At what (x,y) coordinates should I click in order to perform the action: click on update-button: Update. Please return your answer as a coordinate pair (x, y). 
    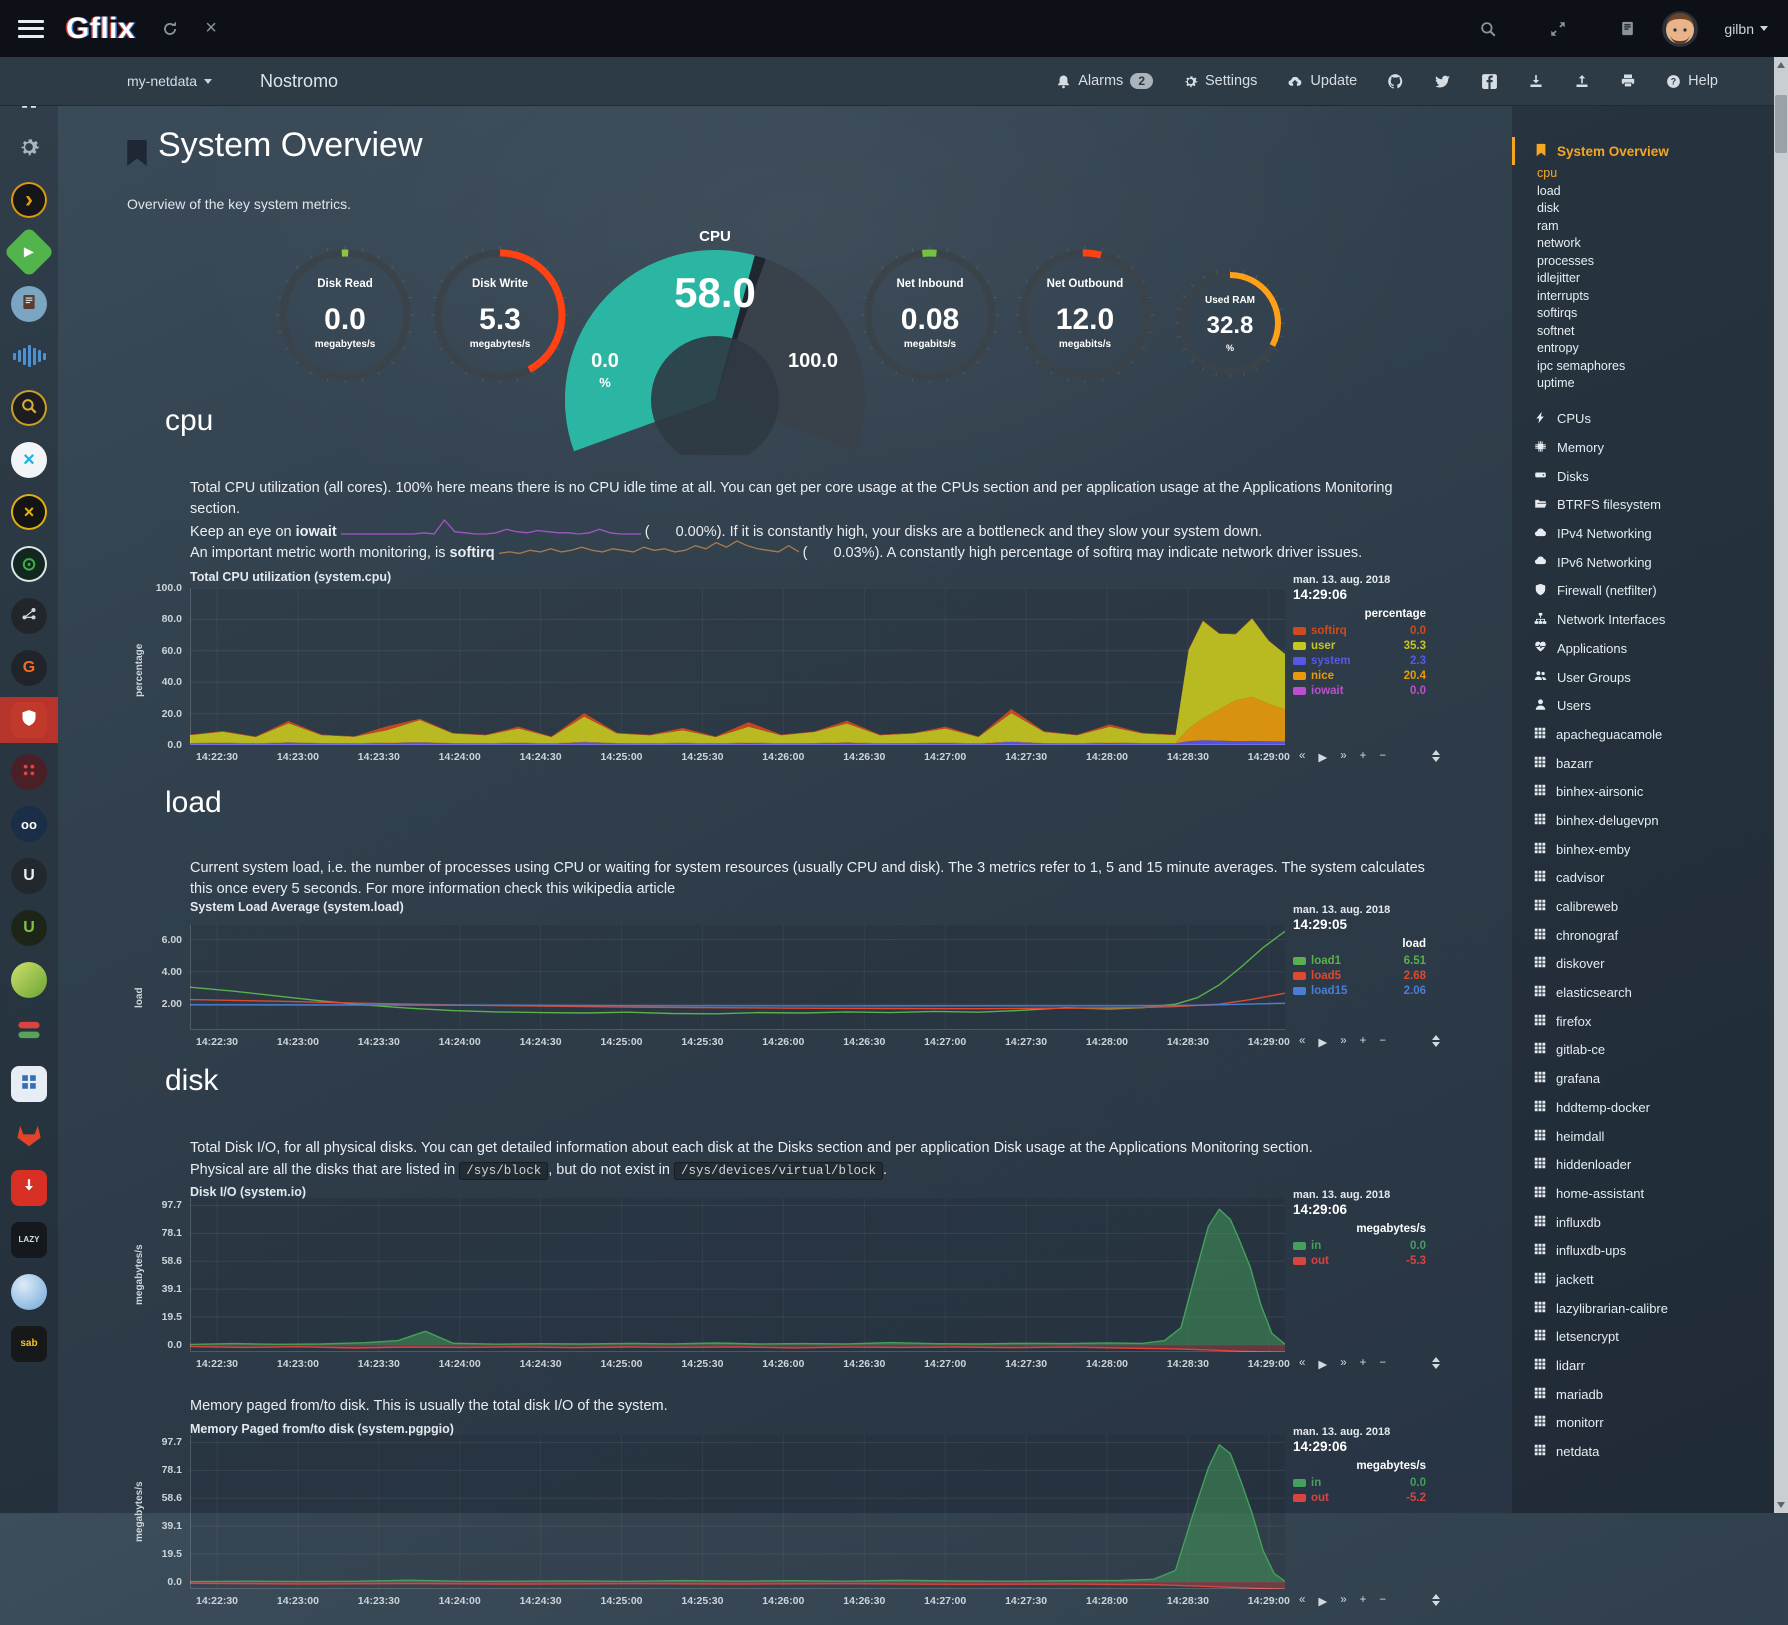
    Looking at the image, I should click on (1322, 81).